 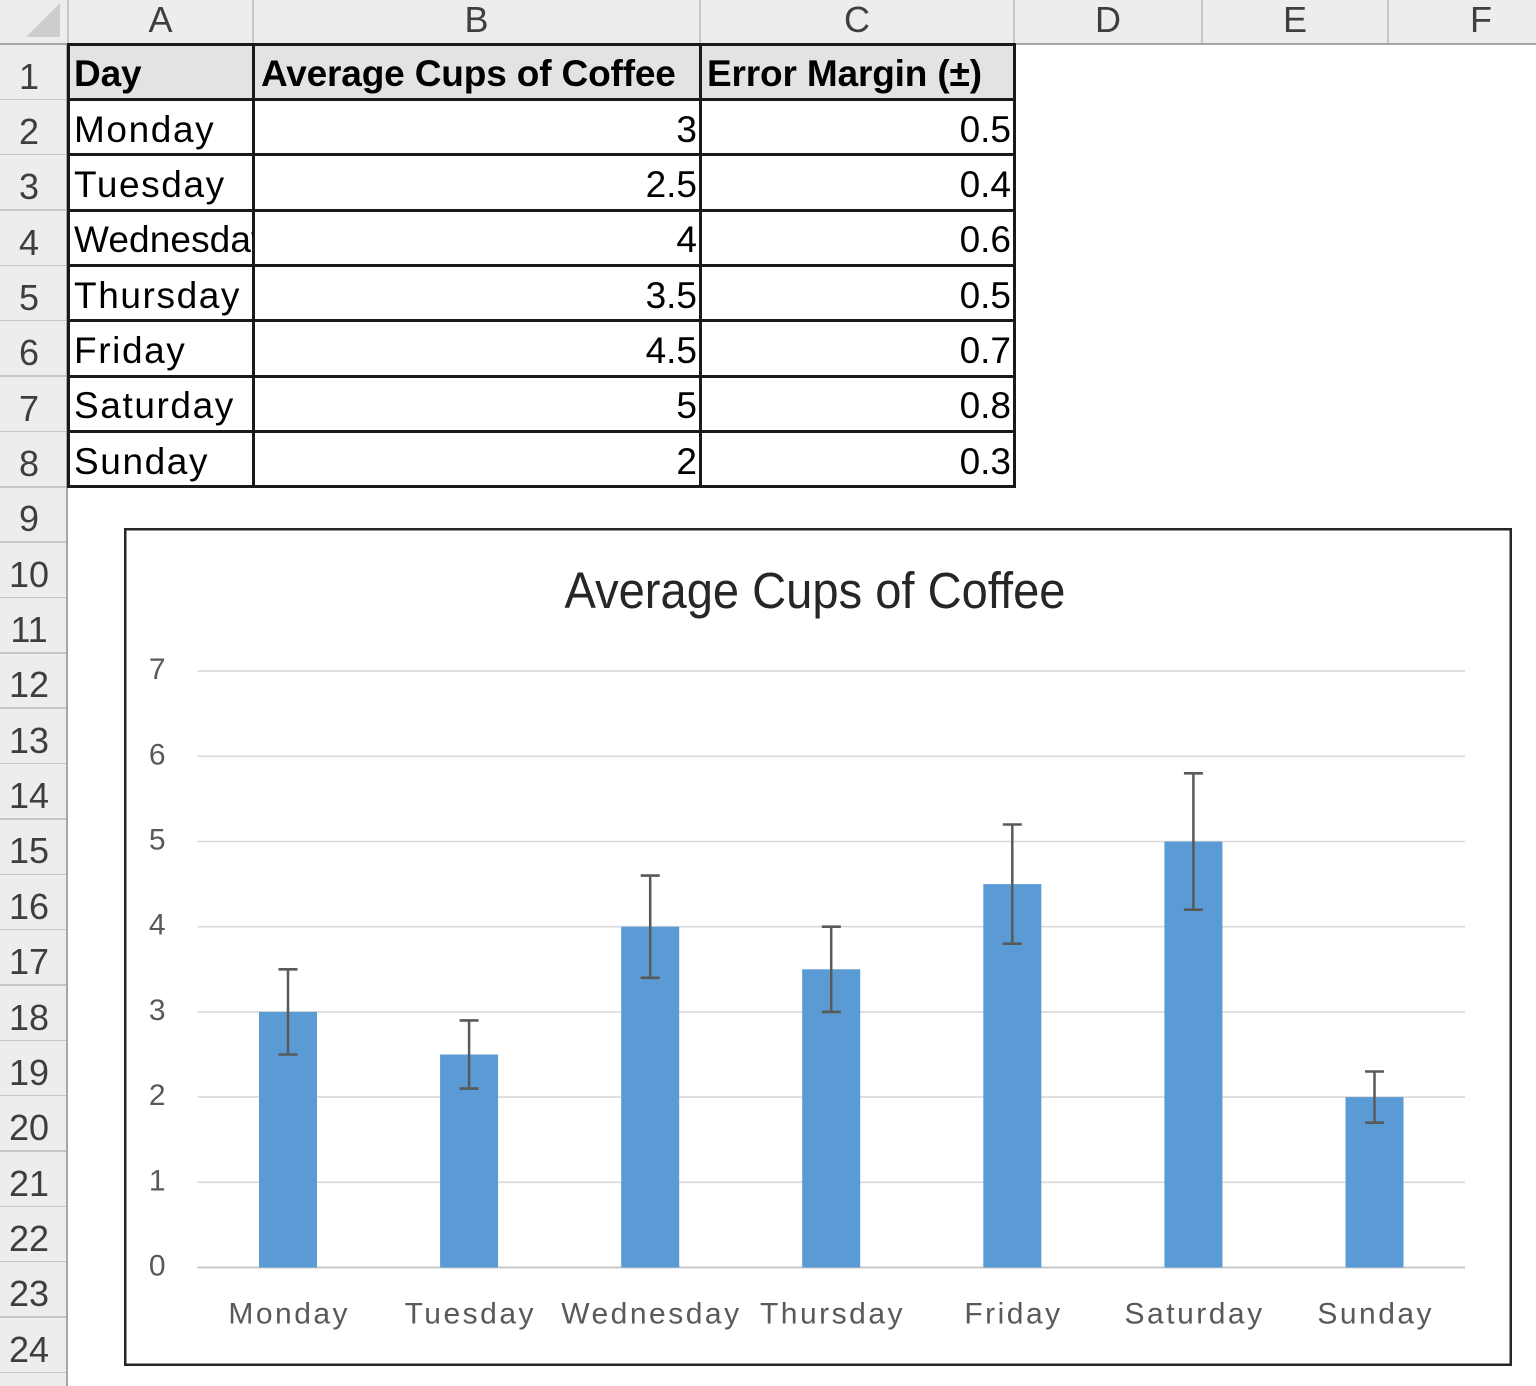 I want to click on svg-text: 7, so click(x=157, y=669).